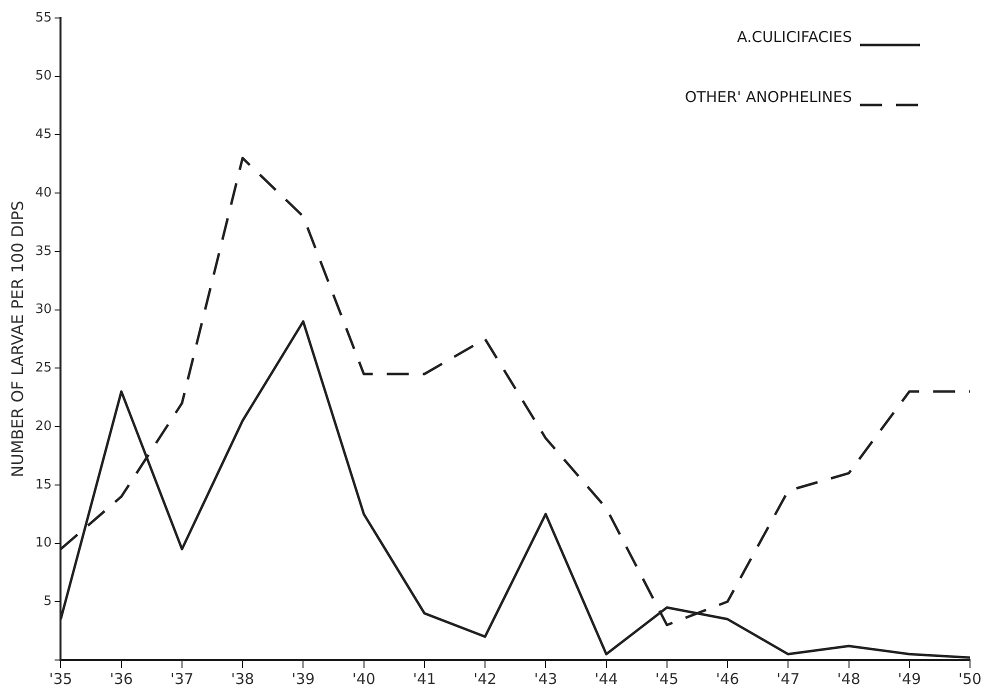 Image resolution: width=990 pixels, height=697 pixels. I want to click on y-tick-label: 35, so click(43, 251).